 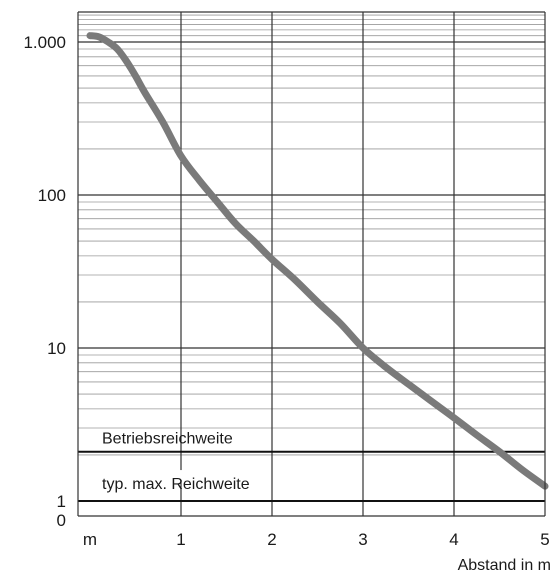 I want to click on y-tick-label: 1.000, so click(x=44, y=42).